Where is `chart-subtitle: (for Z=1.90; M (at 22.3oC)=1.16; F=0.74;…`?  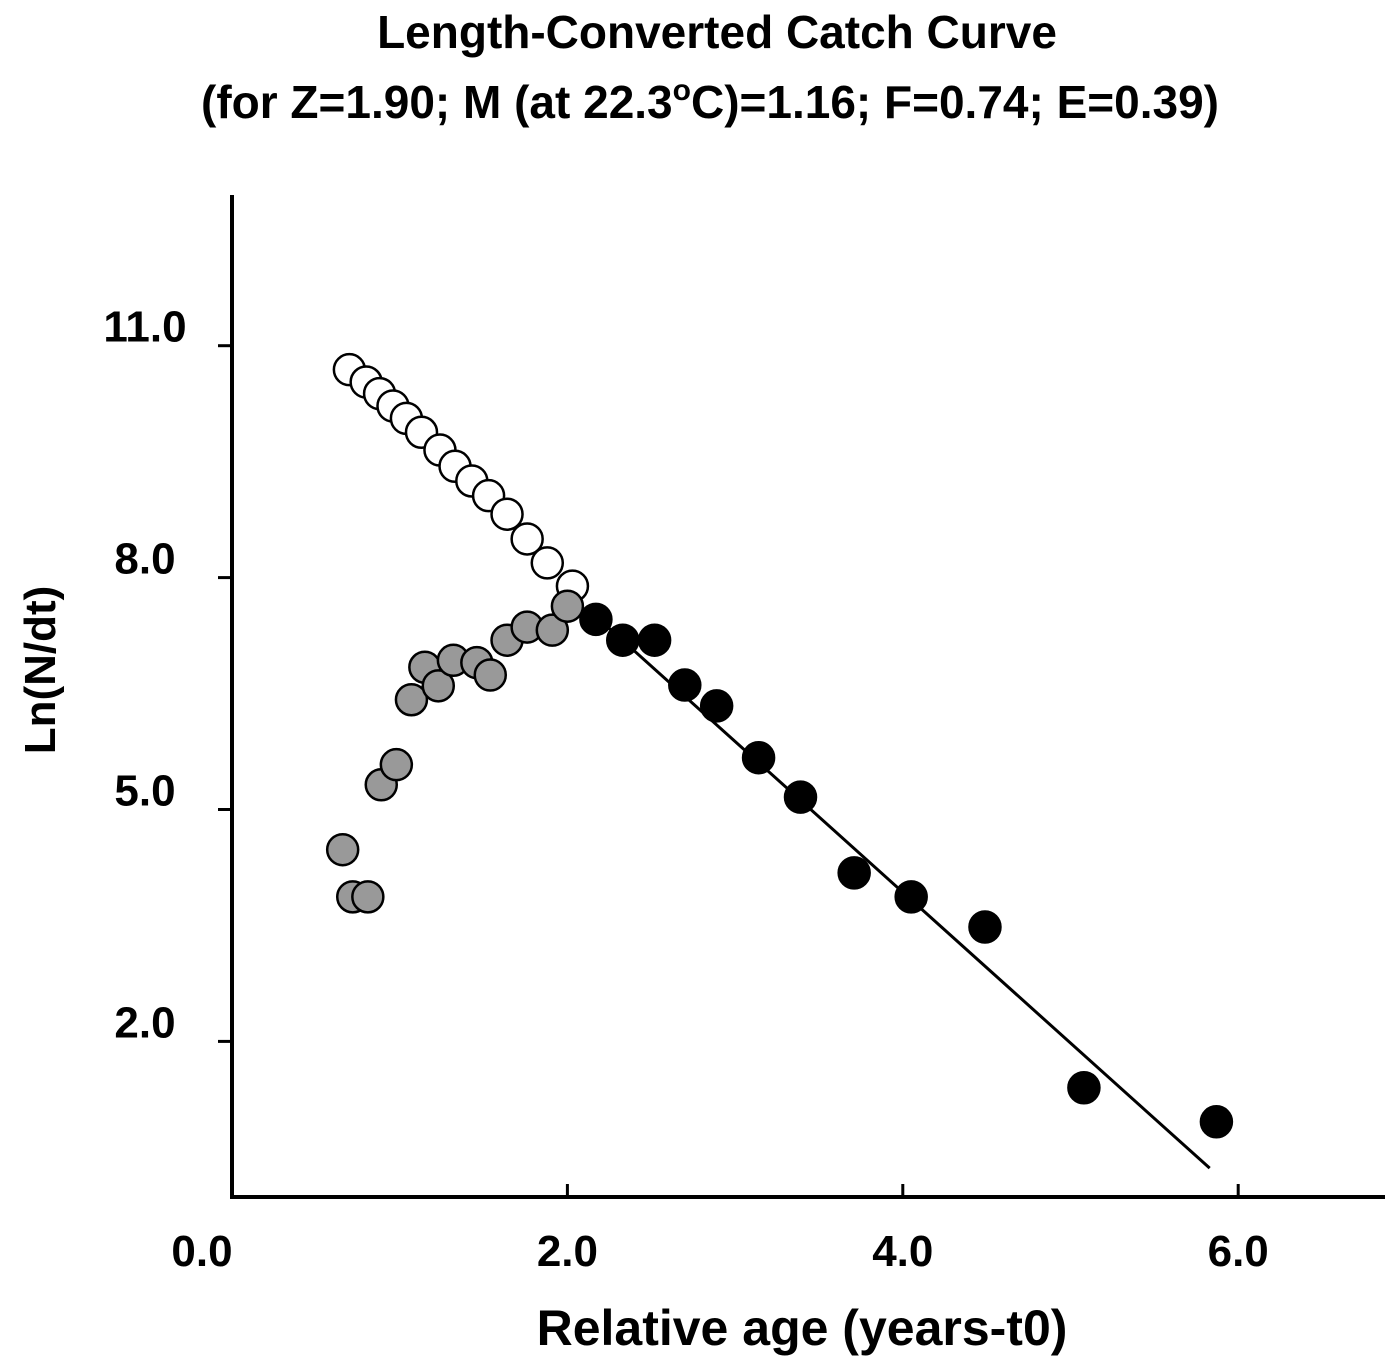
chart-subtitle: (for Z=1.90; M (at 22.3oC)=1.16; F=0.74;… is located at coordinates (710, 101).